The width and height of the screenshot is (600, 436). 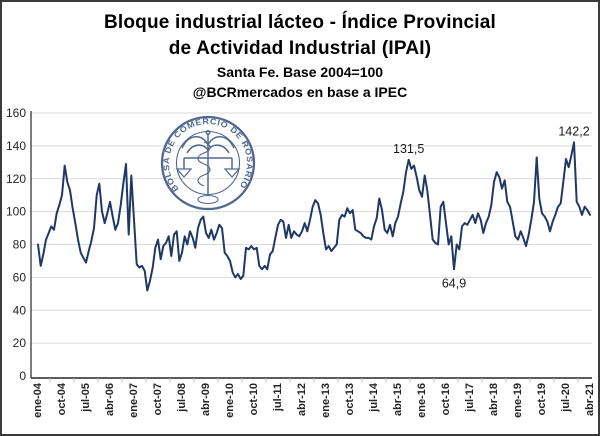 I want to click on watermark-snake-icon, so click(x=204, y=164).